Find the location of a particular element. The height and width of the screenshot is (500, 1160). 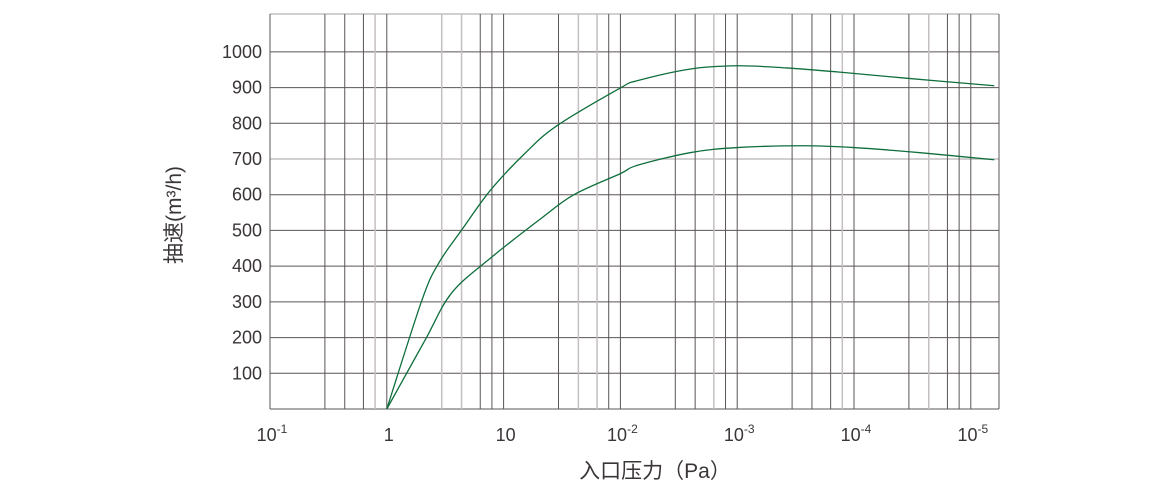

y-tick-labels: 100 200 300 400 500 600 700 800 900 1000 is located at coordinates (242, 212).